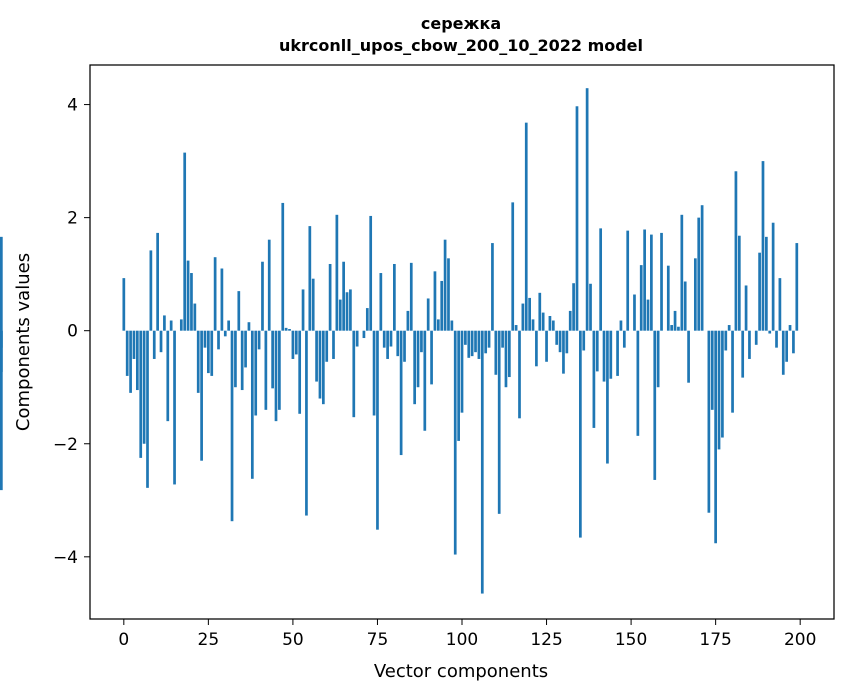  I want to click on x-tick-label: 25, so click(209, 640).